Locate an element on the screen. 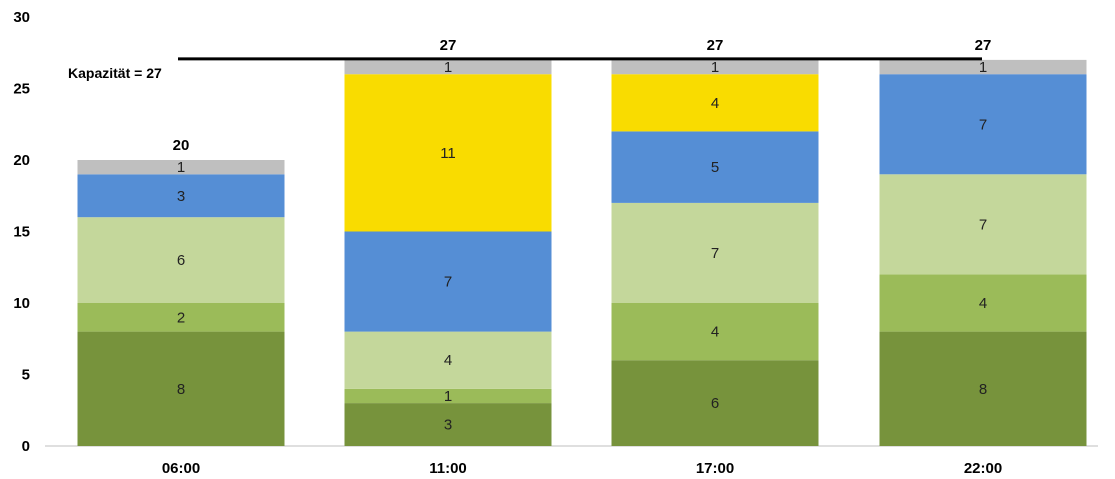 This screenshot has width=1115, height=479. segment-value-label: 11 is located at coordinates (448, 153).